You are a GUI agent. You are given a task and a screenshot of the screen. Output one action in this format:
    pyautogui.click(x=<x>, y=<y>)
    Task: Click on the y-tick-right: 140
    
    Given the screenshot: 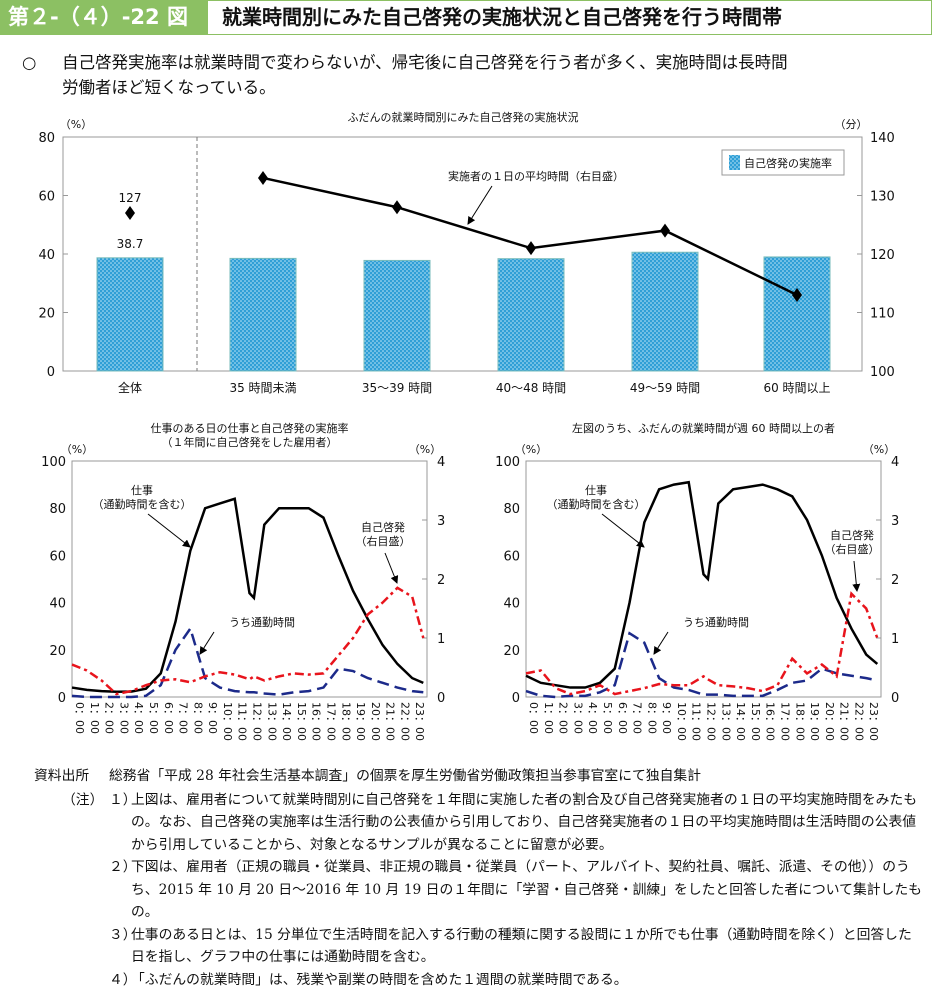 What is the action you would take?
    pyautogui.click(x=882, y=138)
    